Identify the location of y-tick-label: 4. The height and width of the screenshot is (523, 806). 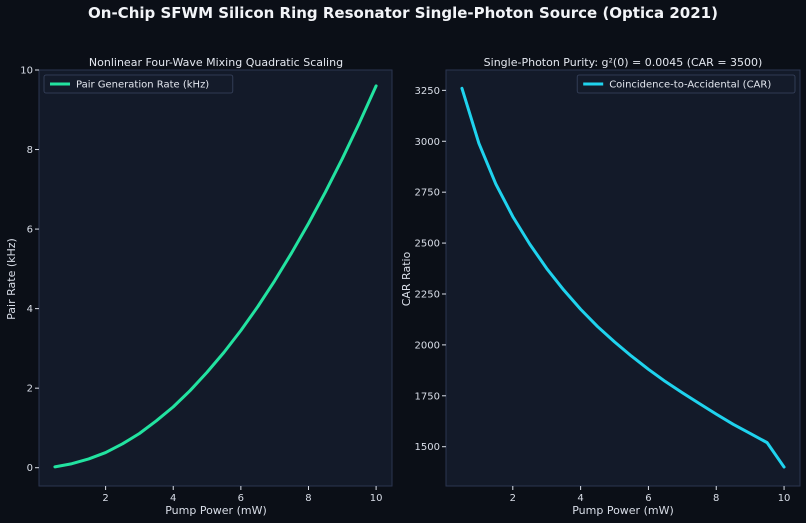
(30, 309).